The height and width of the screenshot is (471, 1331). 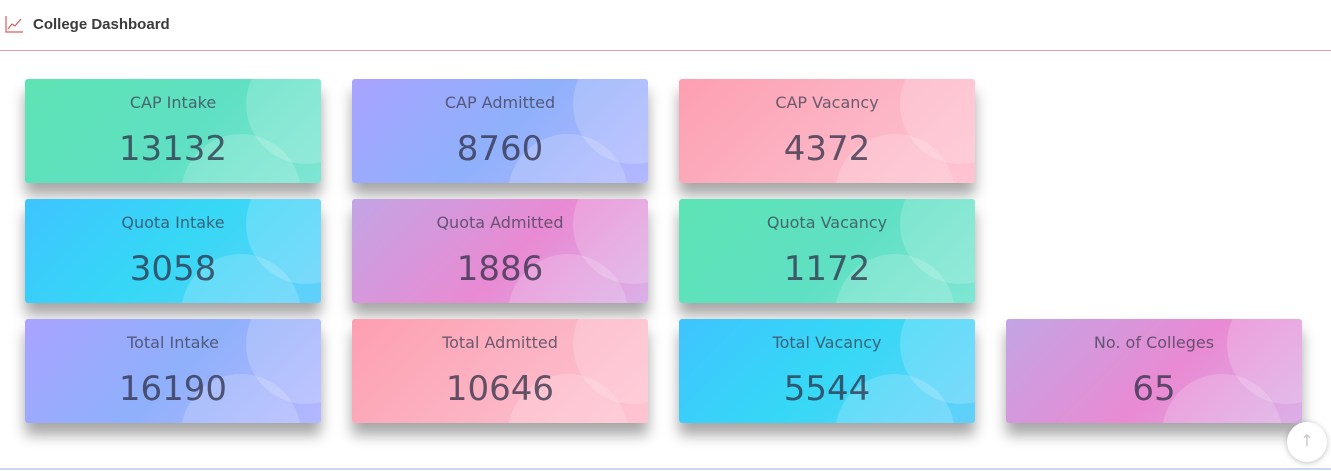 I want to click on card-label: Total Admitted, so click(x=500, y=342).